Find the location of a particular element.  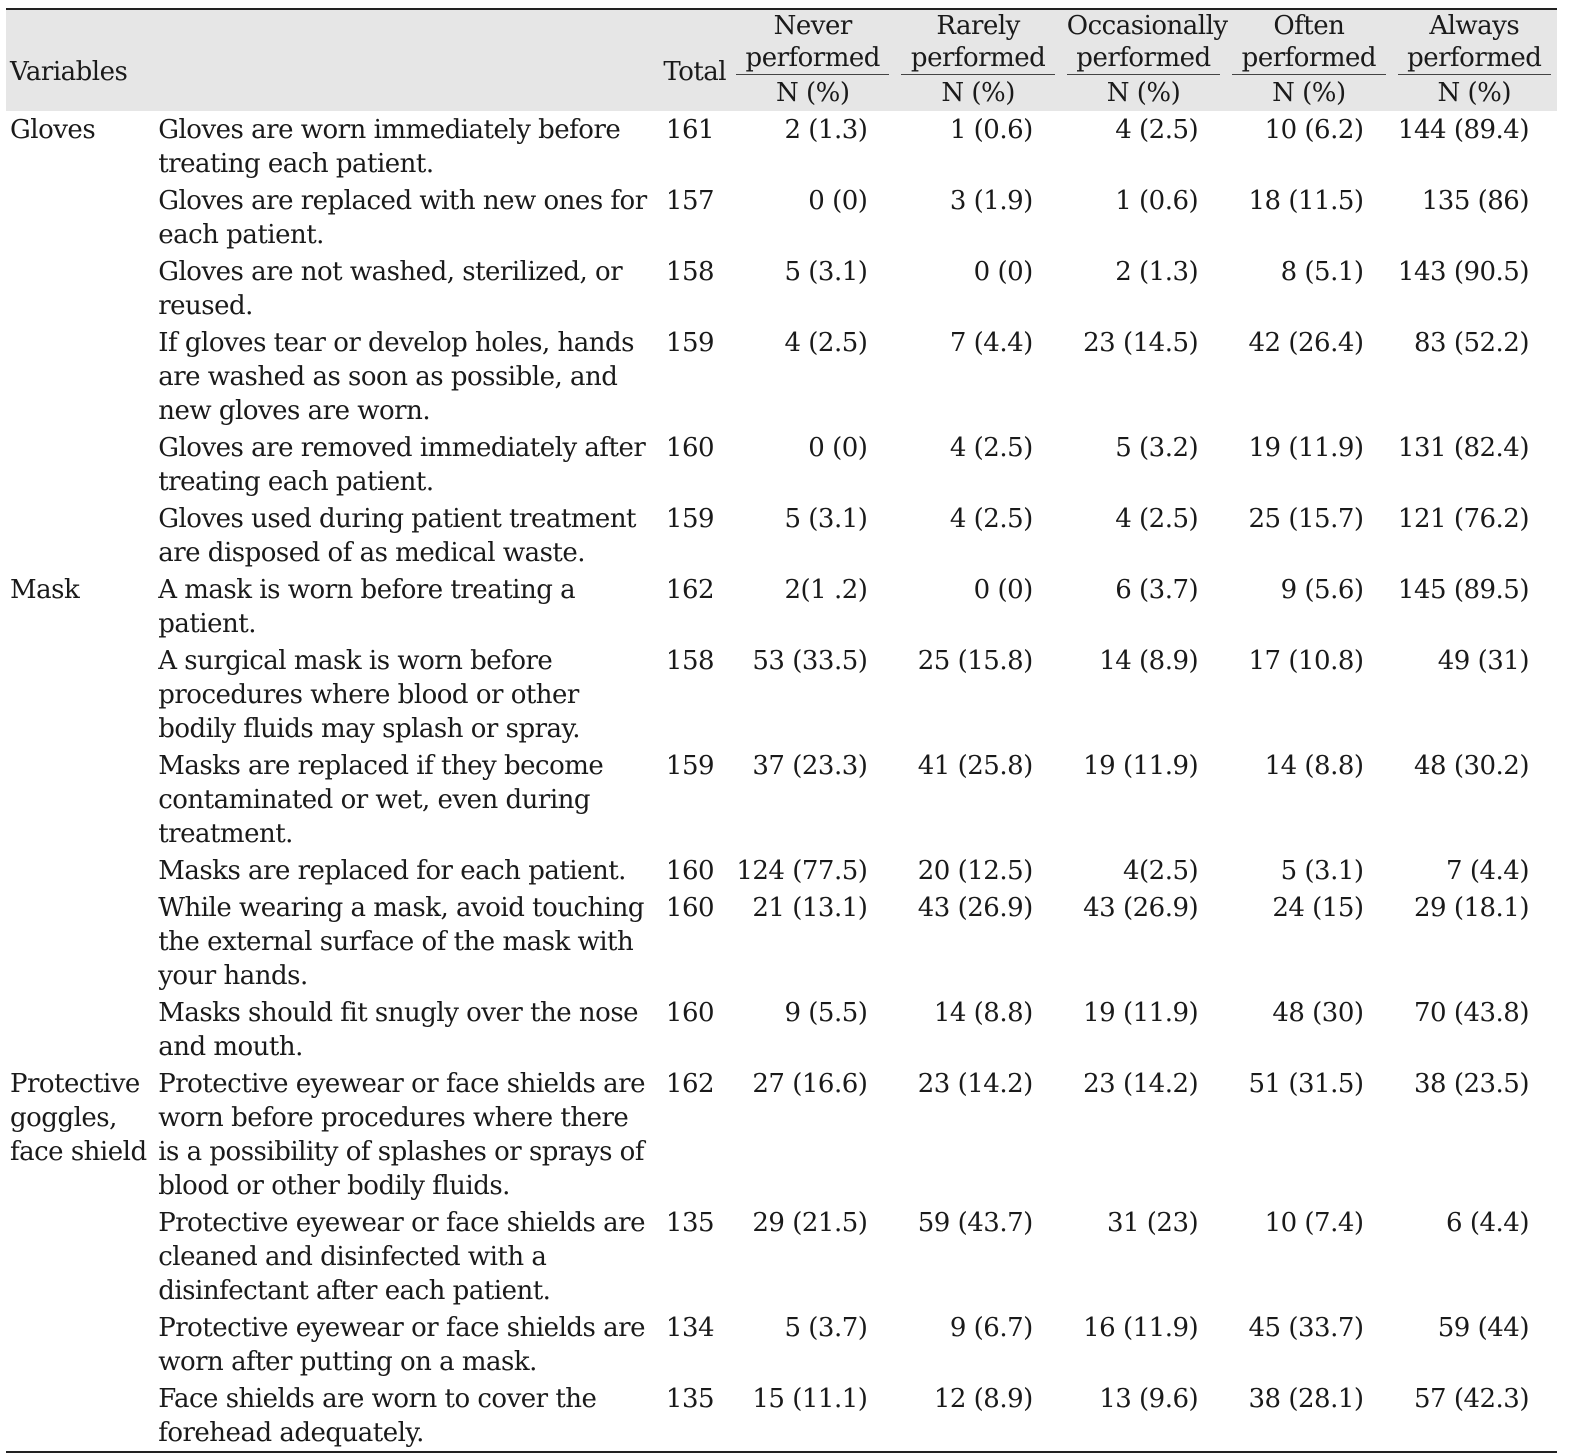

column-header-line1: Rarely is located at coordinates (978, 26).